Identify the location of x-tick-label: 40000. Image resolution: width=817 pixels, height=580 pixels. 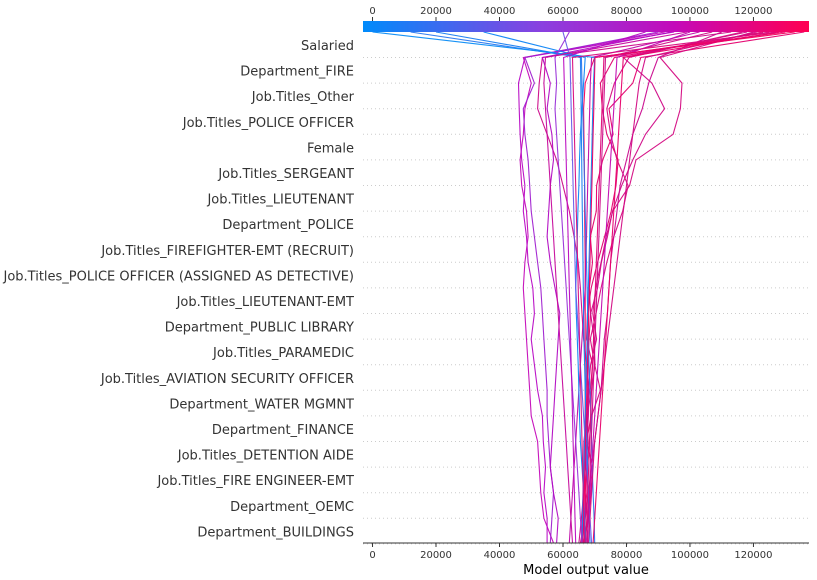
(500, 555).